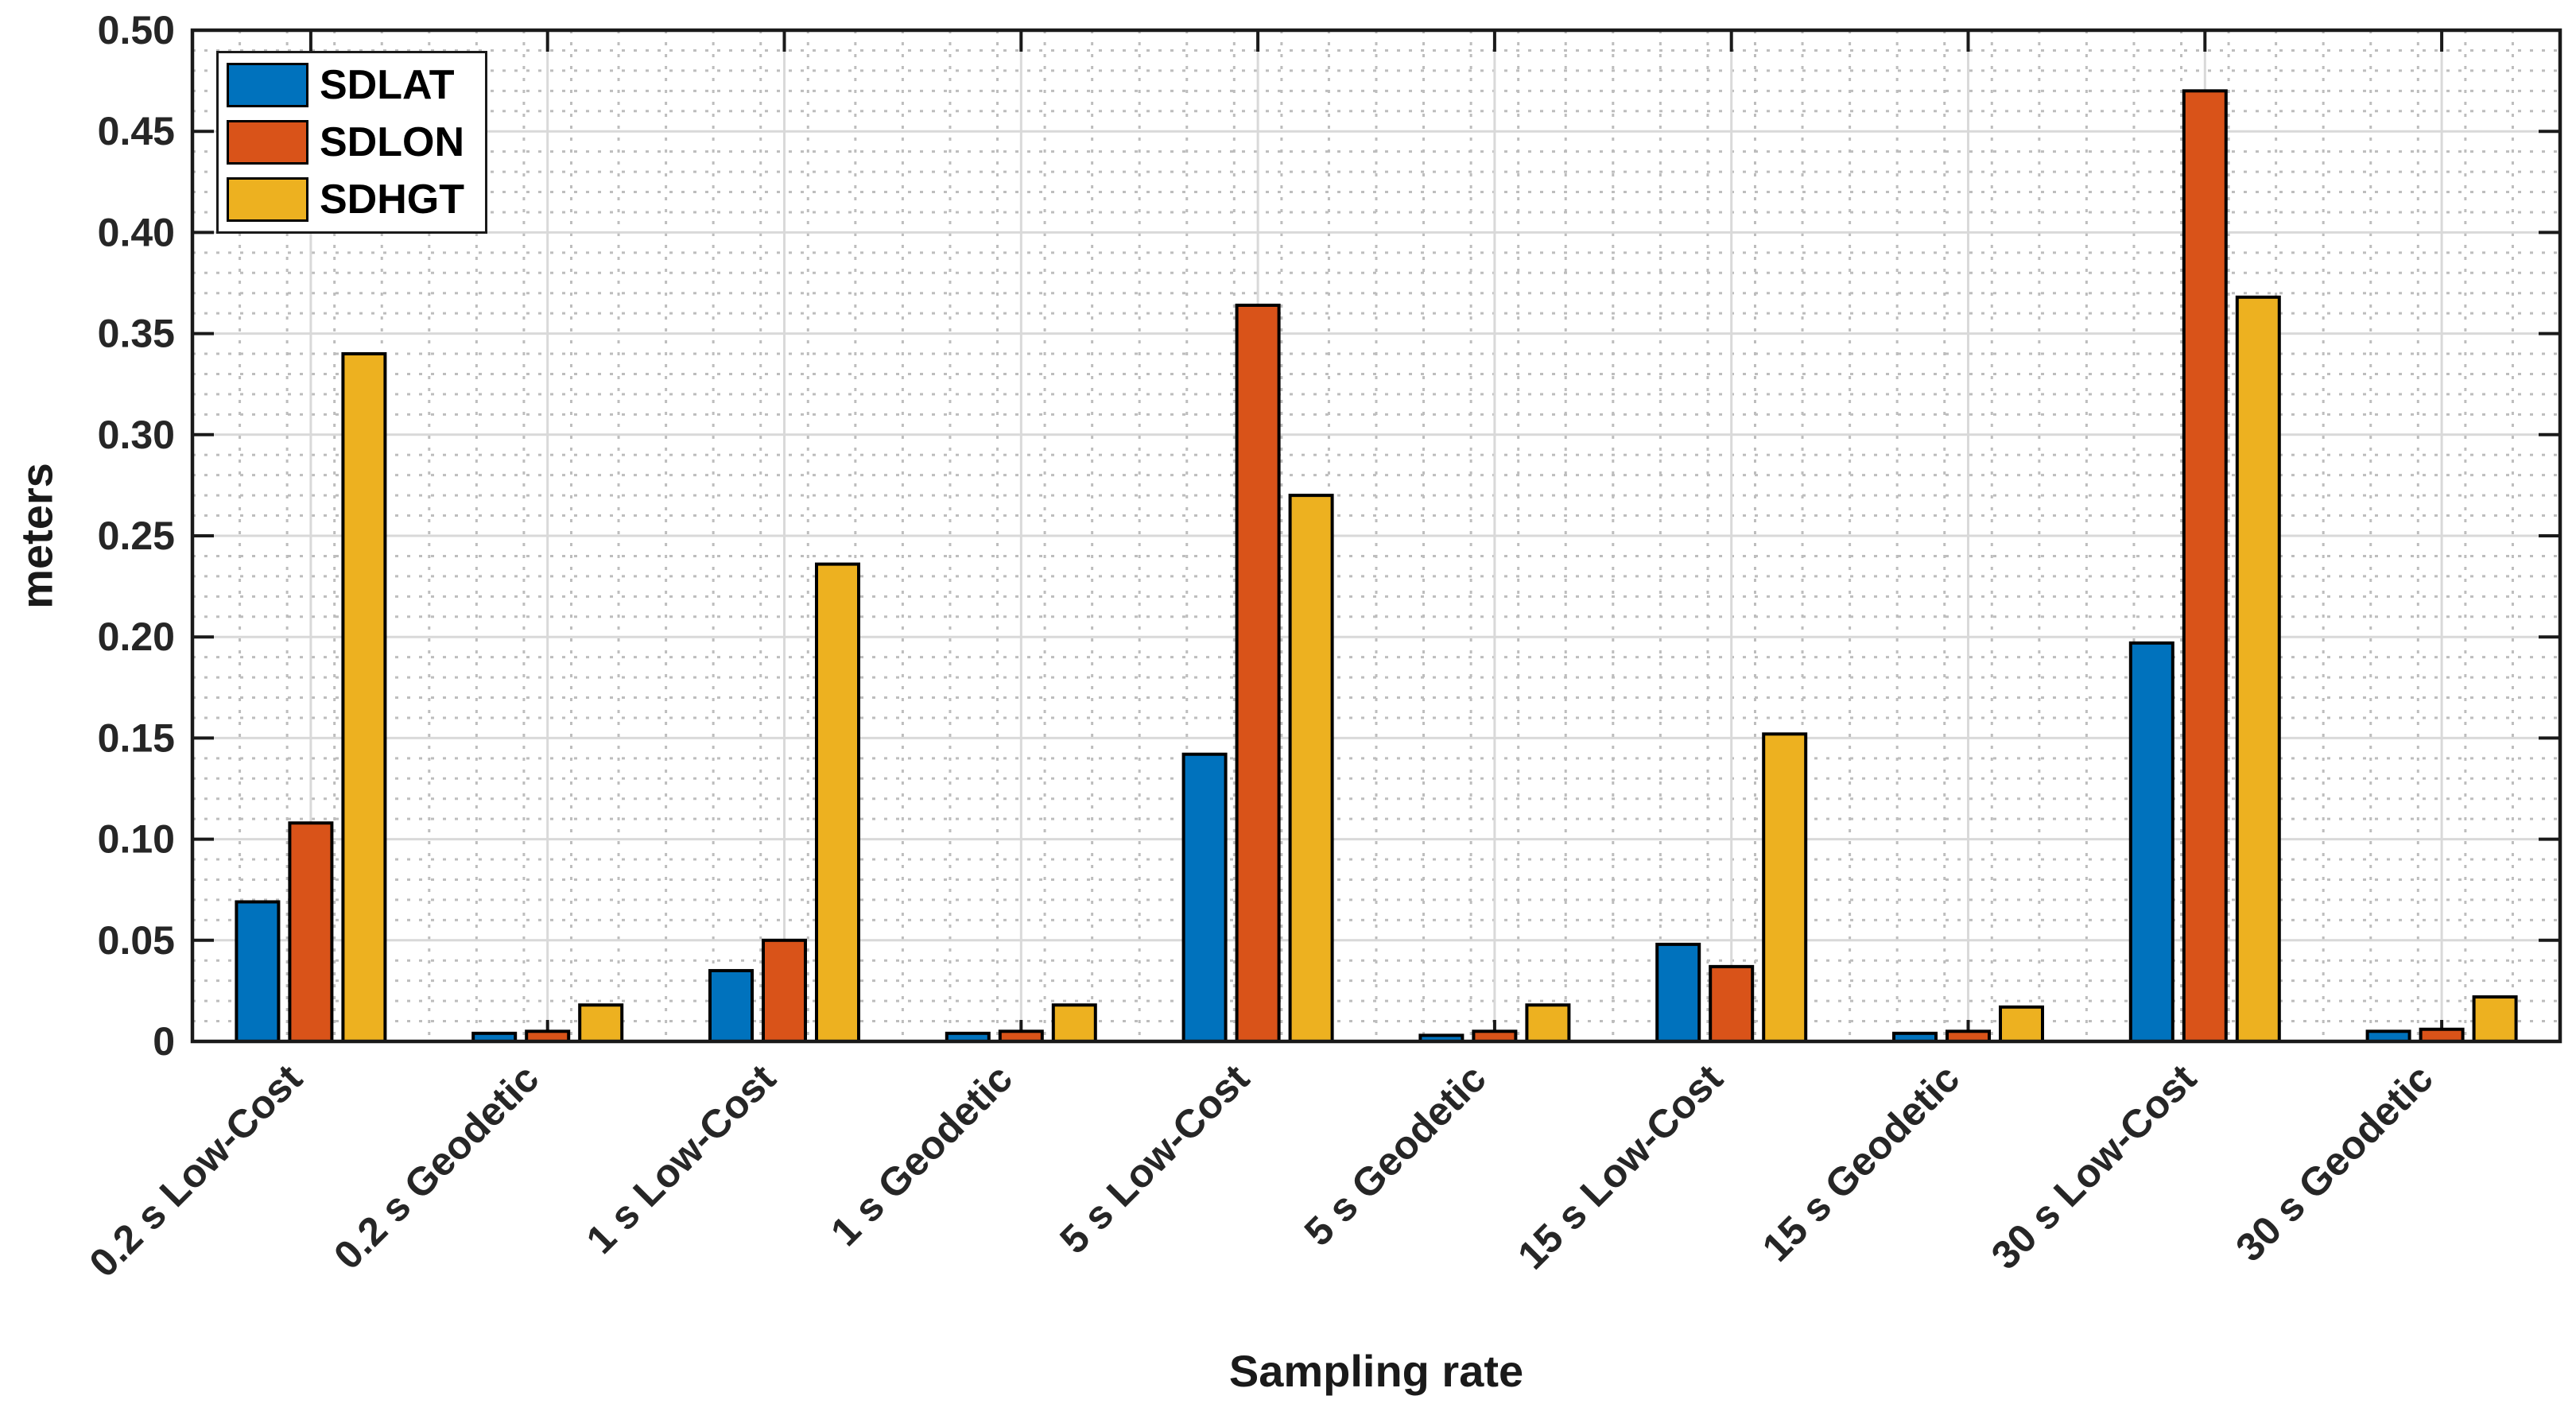  What do you see at coordinates (2335, 1163) in the screenshot?
I see `x-tick-label: 30 s Geodetic` at bounding box center [2335, 1163].